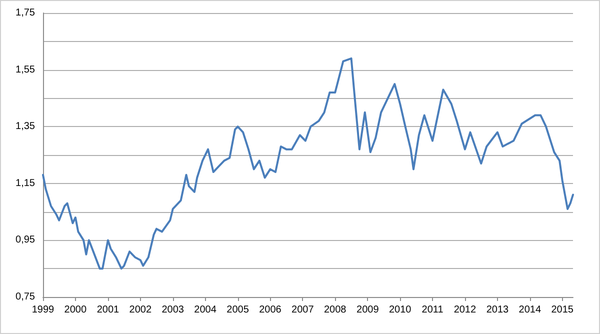 The width and height of the screenshot is (600, 334). I want to click on x-tick-label: 2004, so click(205, 310).